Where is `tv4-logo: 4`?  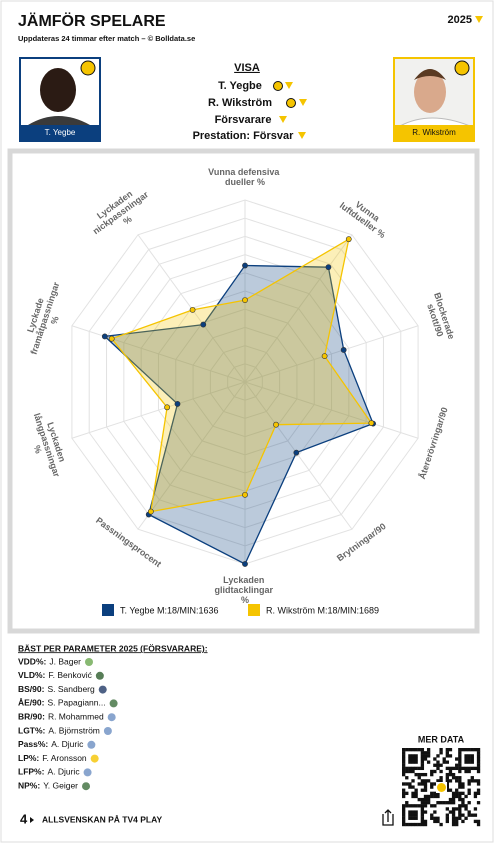
tv4-logo: 4 is located at coordinates (24, 818).